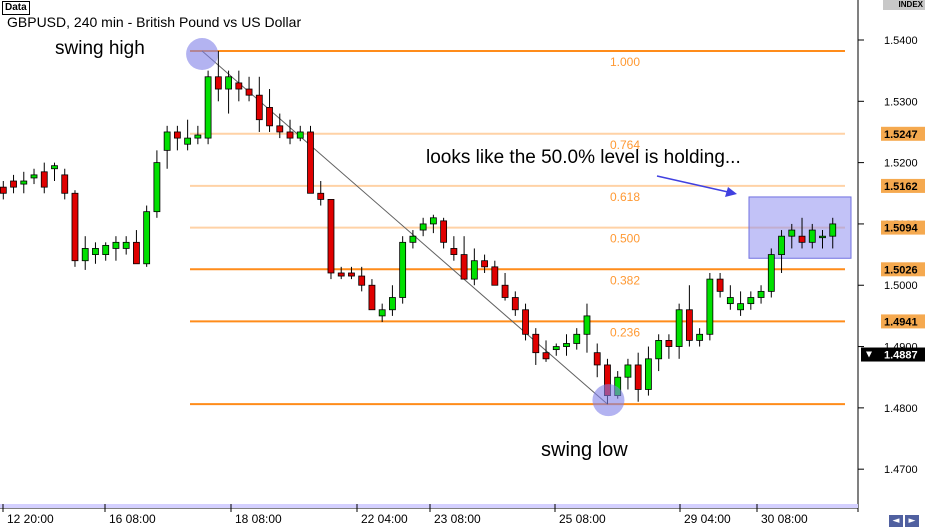  What do you see at coordinates (625, 332) in the screenshot?
I see `fib-label-0.236: 0.236` at bounding box center [625, 332].